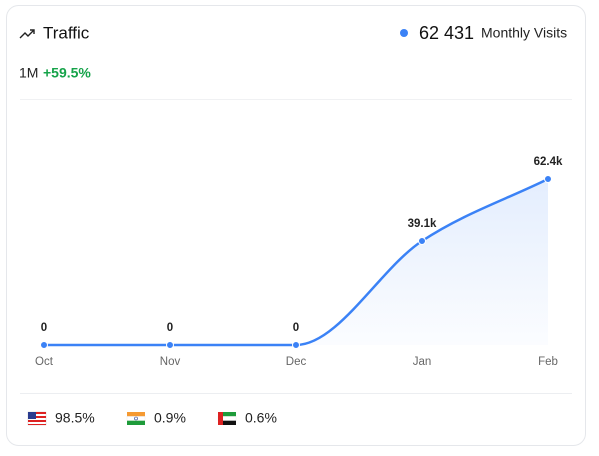  Describe the element at coordinates (66, 32) in the screenshot. I see `card-title: Traffic` at that location.